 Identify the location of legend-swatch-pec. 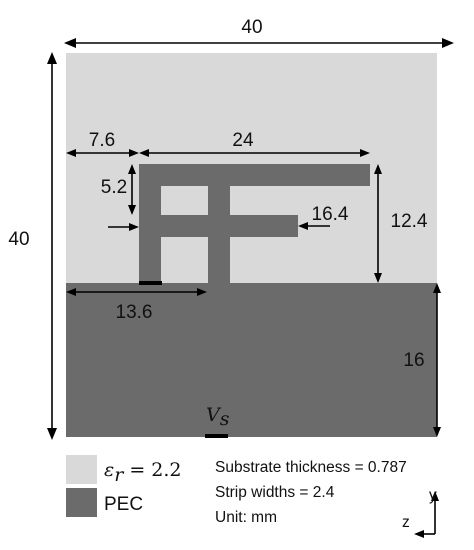
(81, 502).